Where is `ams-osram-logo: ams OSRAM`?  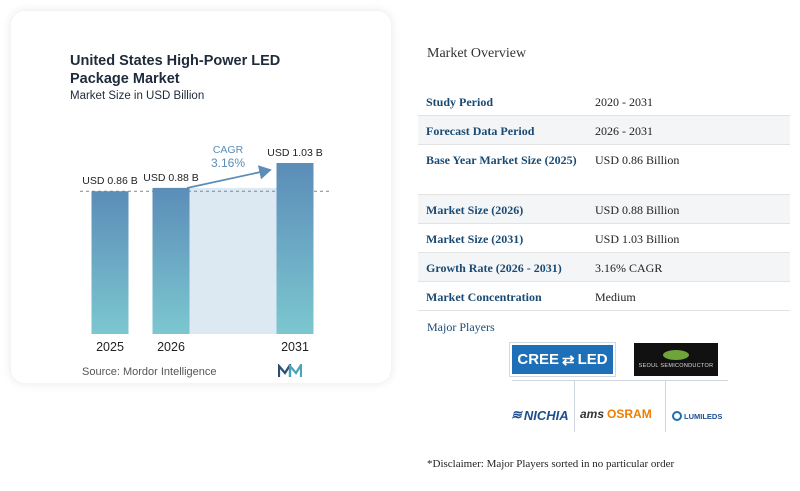
ams-osram-logo: ams OSRAM is located at coordinates (620, 414).